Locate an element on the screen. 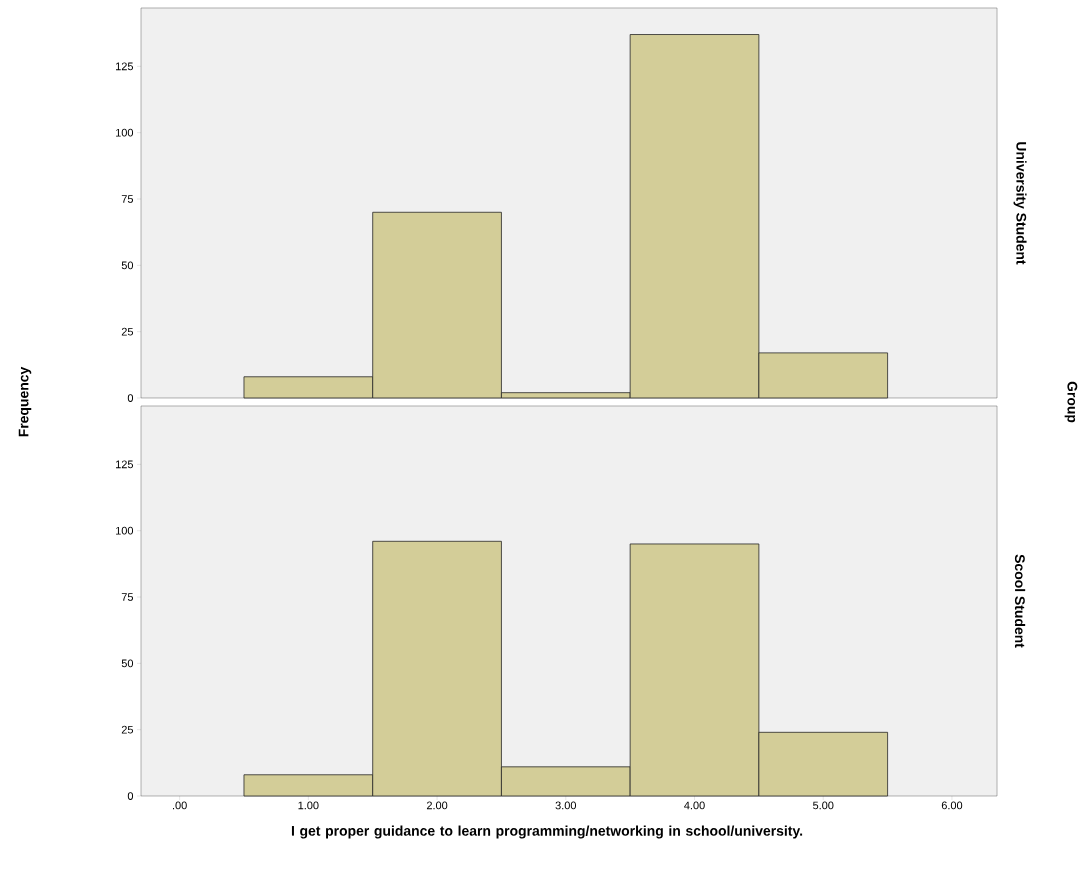 The width and height of the screenshot is (1090, 880). x-tick-label: 5.00 is located at coordinates (823, 805).